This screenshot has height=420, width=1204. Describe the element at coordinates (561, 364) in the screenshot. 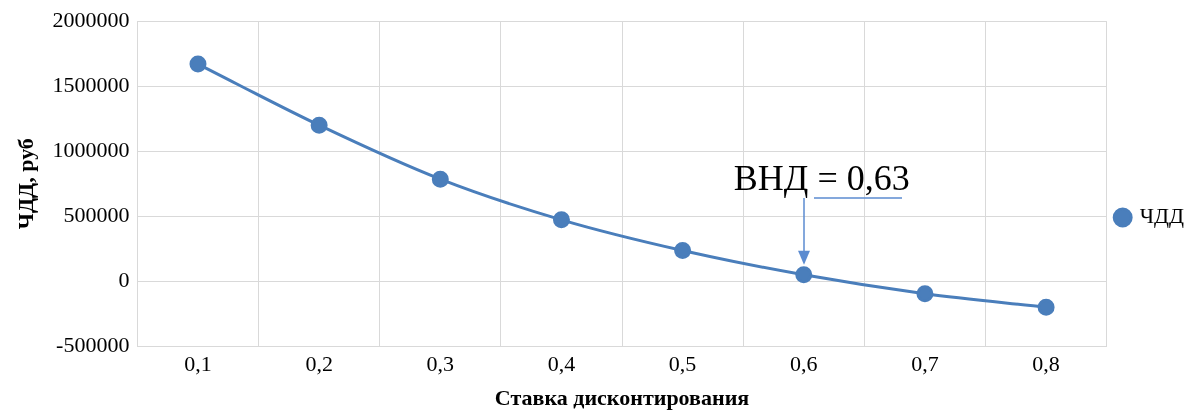

I see `x-tick-label: 0,4` at that location.